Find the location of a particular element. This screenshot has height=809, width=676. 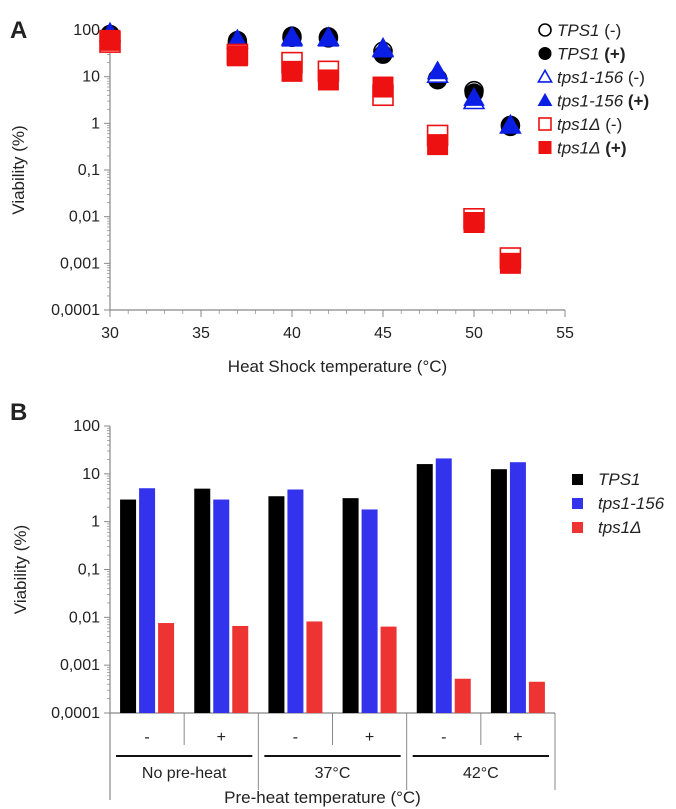

legend-label: tps1Δ (+) is located at coordinates (592, 148).